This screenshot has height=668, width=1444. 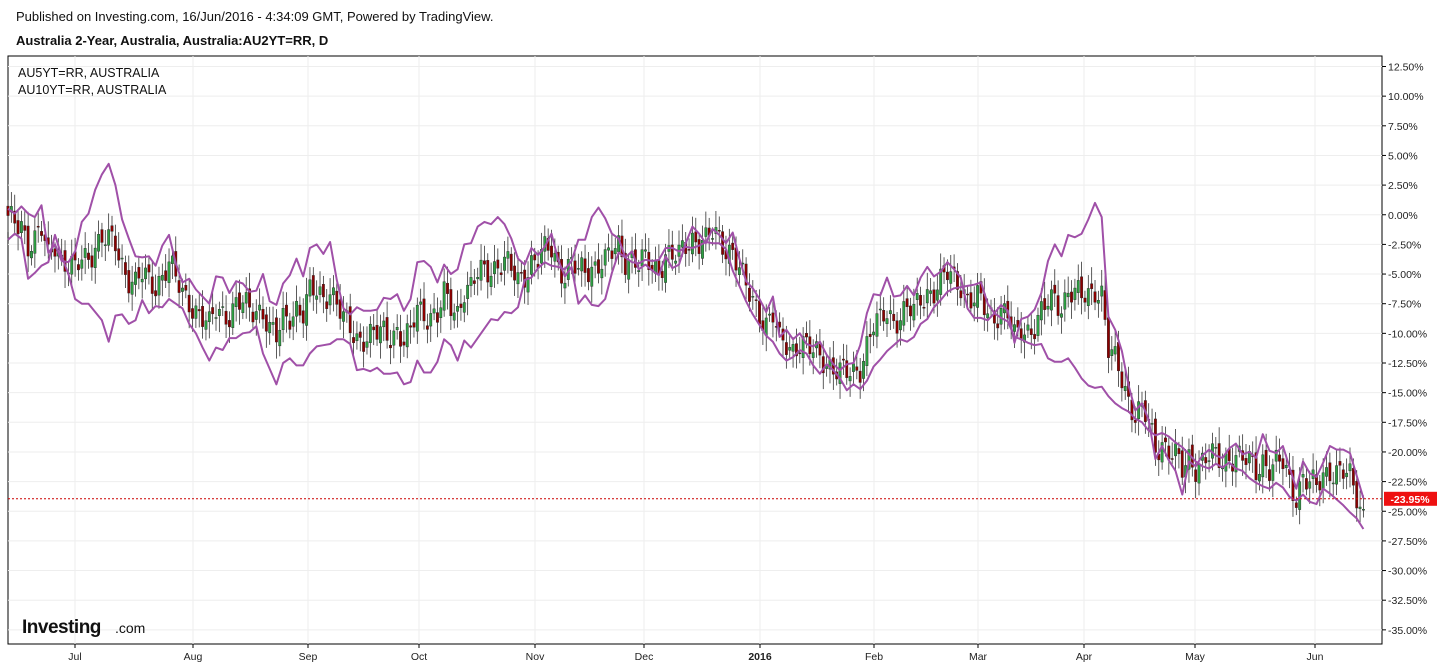 What do you see at coordinates (83, 627) in the screenshot?
I see `investing-logo: Investing .com` at bounding box center [83, 627].